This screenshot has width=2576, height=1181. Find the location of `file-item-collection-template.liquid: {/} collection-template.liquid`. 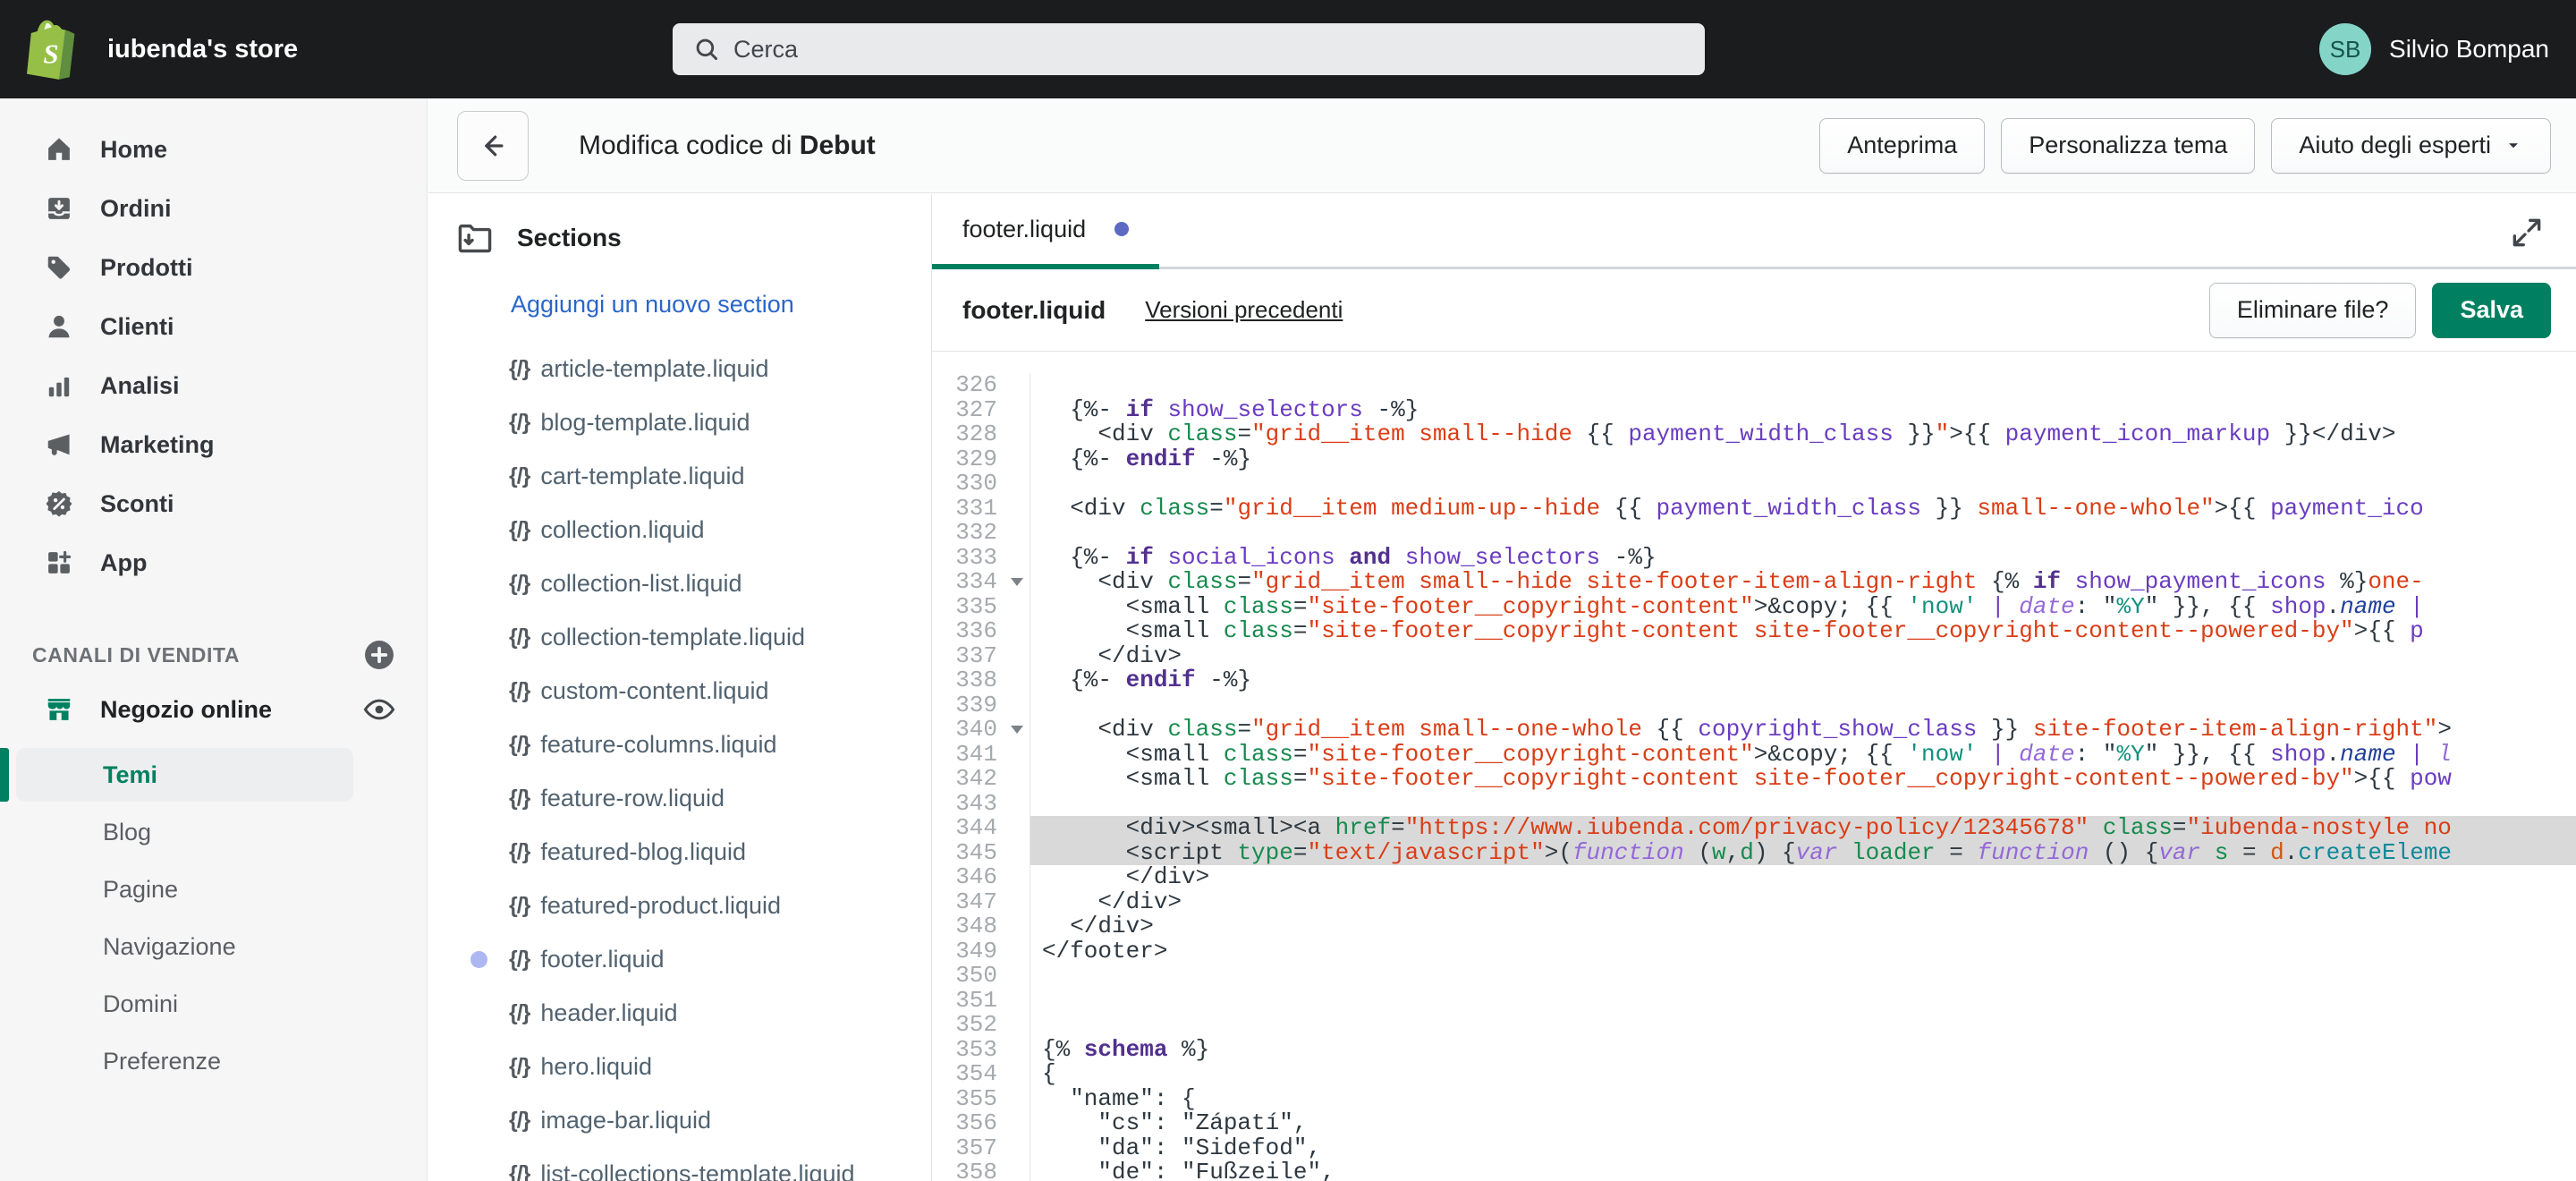

file-item-collection-template.liquid: {/} collection-template.liquid is located at coordinates (679, 637).